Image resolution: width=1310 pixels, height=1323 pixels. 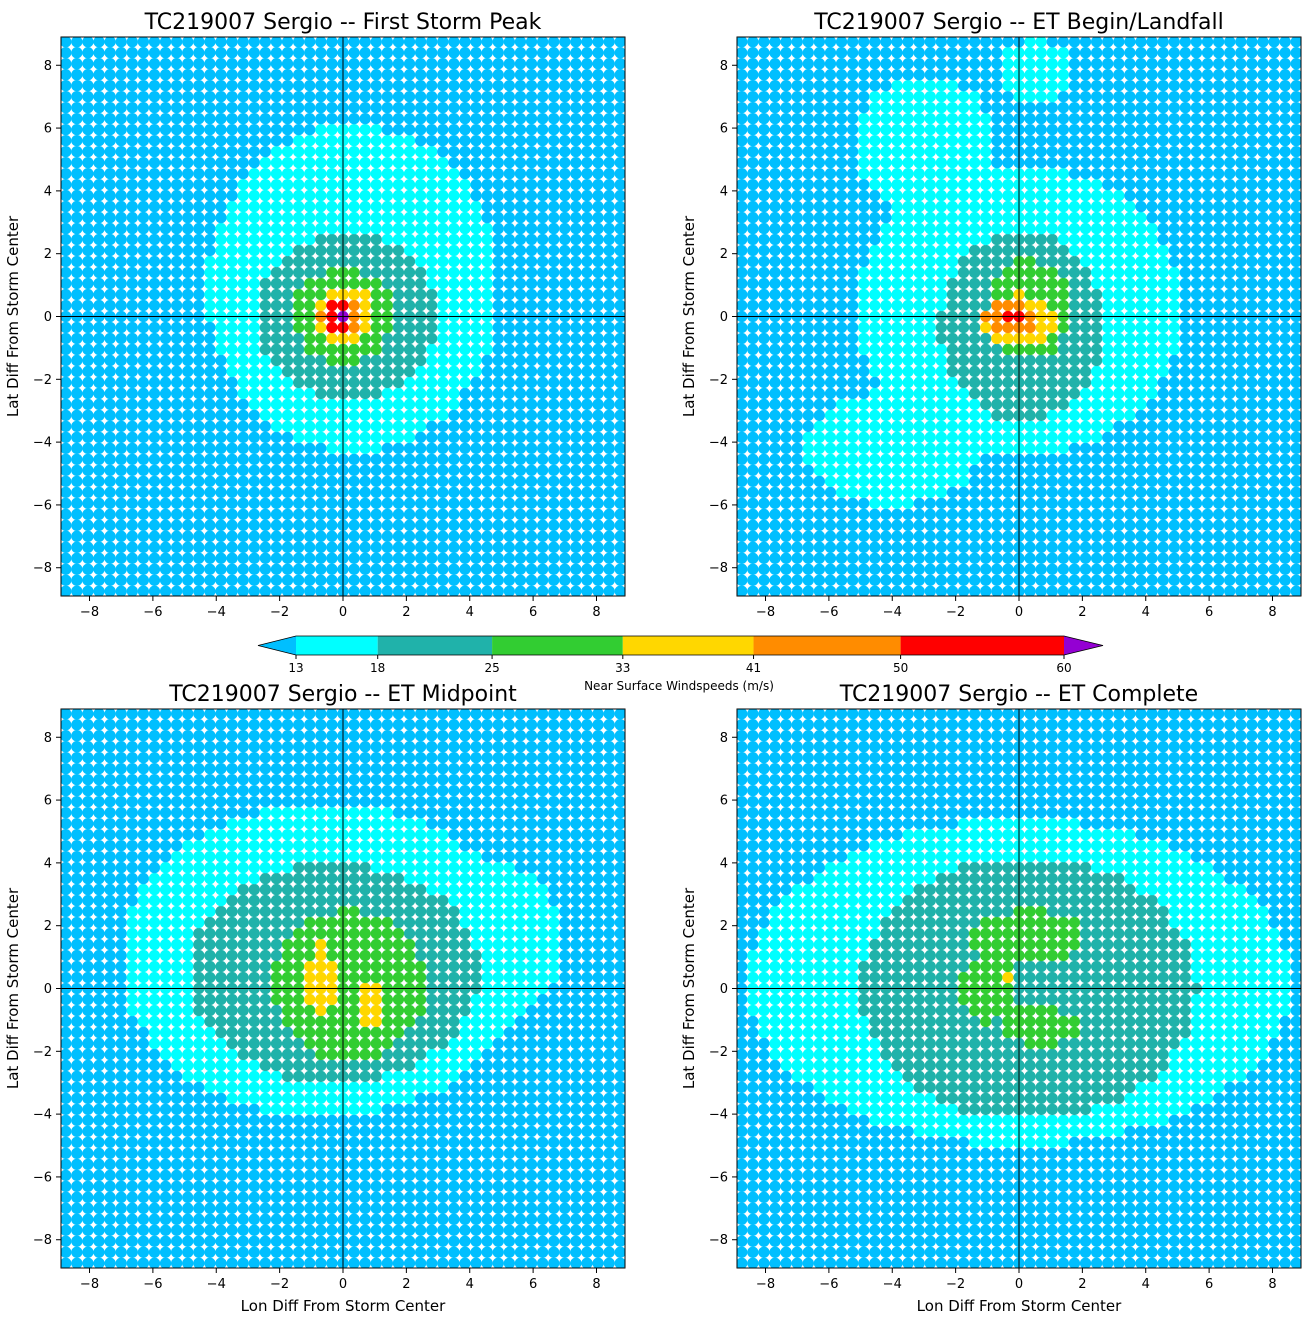 I want to click on y-tick-label: 6, so click(x=48, y=129).